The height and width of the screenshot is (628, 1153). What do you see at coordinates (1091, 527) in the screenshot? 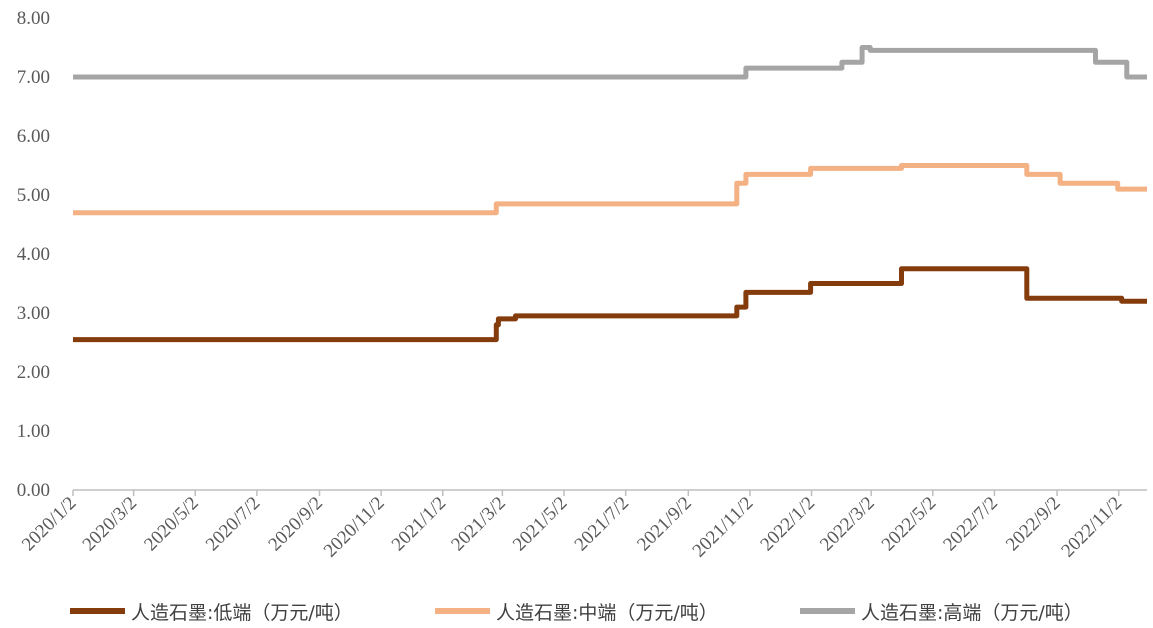
I see `x-tick-label: 2022/11/2` at bounding box center [1091, 527].